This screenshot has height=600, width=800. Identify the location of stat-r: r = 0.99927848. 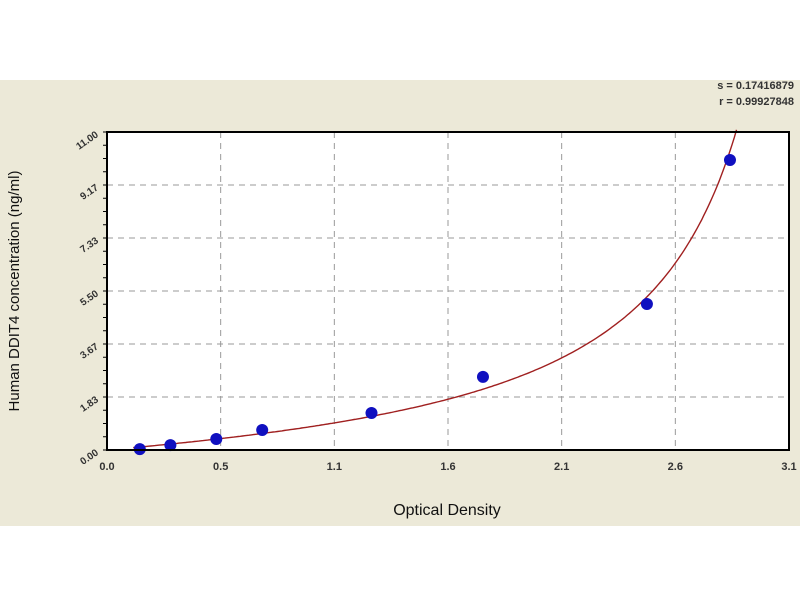
(756, 102).